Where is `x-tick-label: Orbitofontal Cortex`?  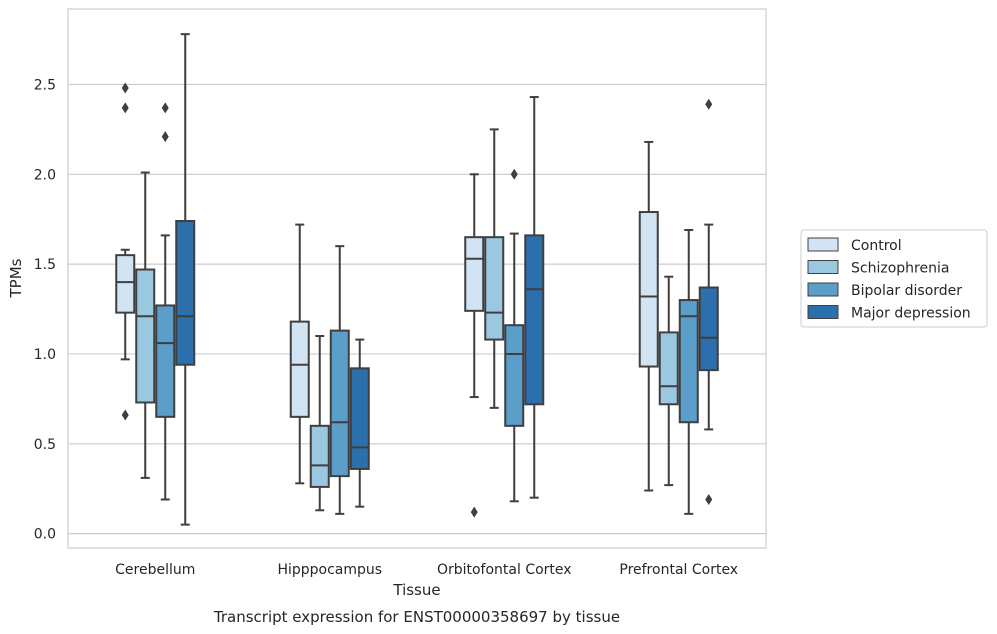
x-tick-label: Orbitofontal Cortex is located at coordinates (504, 570).